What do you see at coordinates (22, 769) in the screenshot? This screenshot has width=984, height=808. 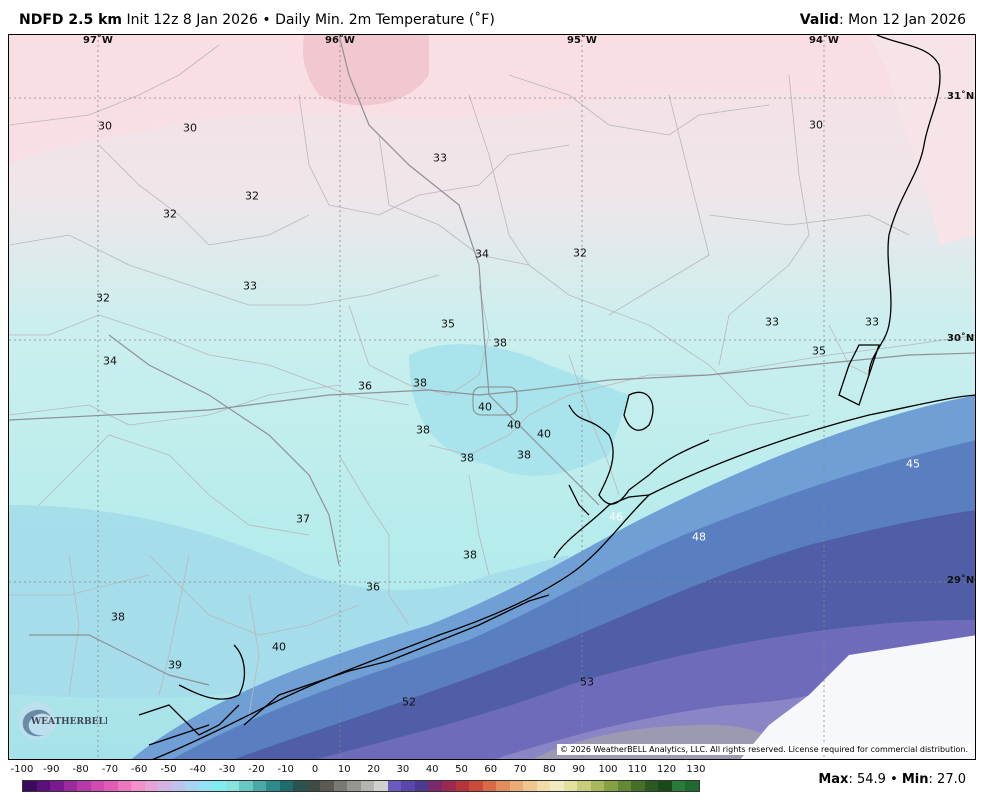 I see `legend-tick-label: -100` at bounding box center [22, 769].